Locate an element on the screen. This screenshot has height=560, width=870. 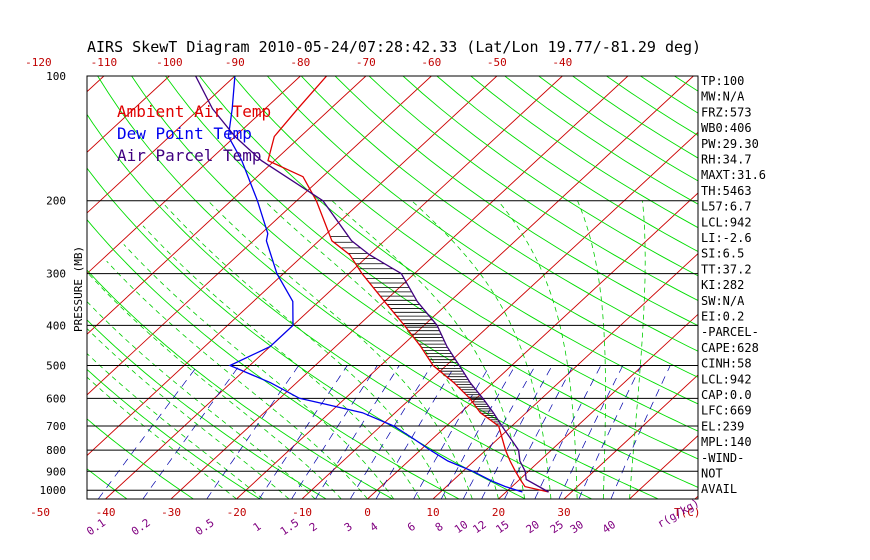
stability-index: LFC:669 is located at coordinates (726, 411).